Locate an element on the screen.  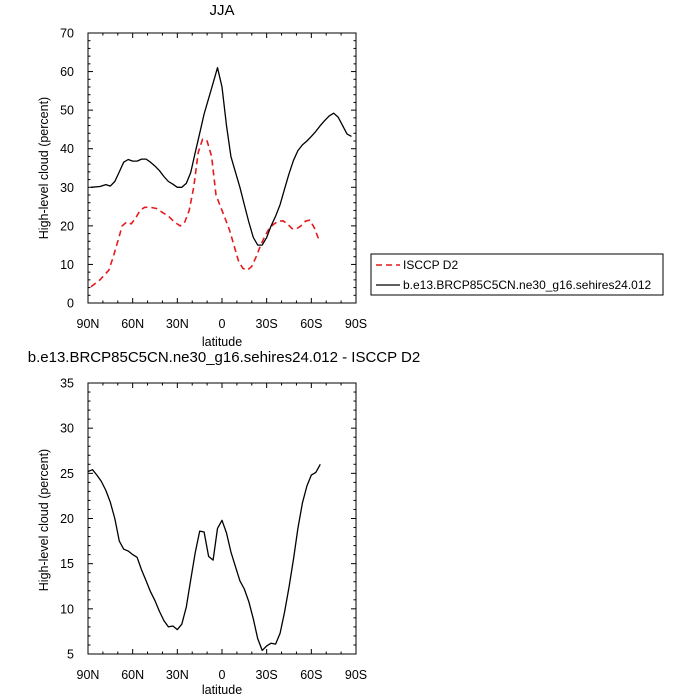
chart-top-y-axis-label: High-level cloud (percent) is located at coordinates (44, 168).